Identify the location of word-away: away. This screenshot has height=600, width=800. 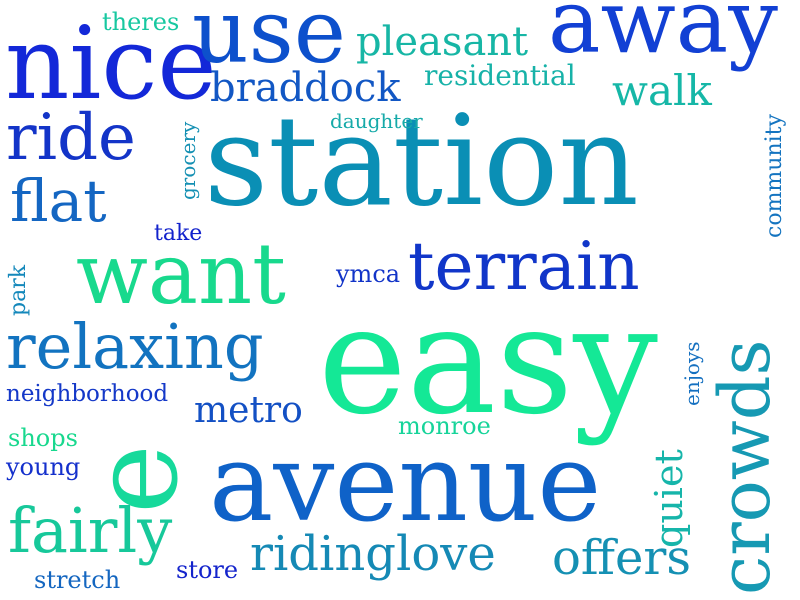
(663, 36).